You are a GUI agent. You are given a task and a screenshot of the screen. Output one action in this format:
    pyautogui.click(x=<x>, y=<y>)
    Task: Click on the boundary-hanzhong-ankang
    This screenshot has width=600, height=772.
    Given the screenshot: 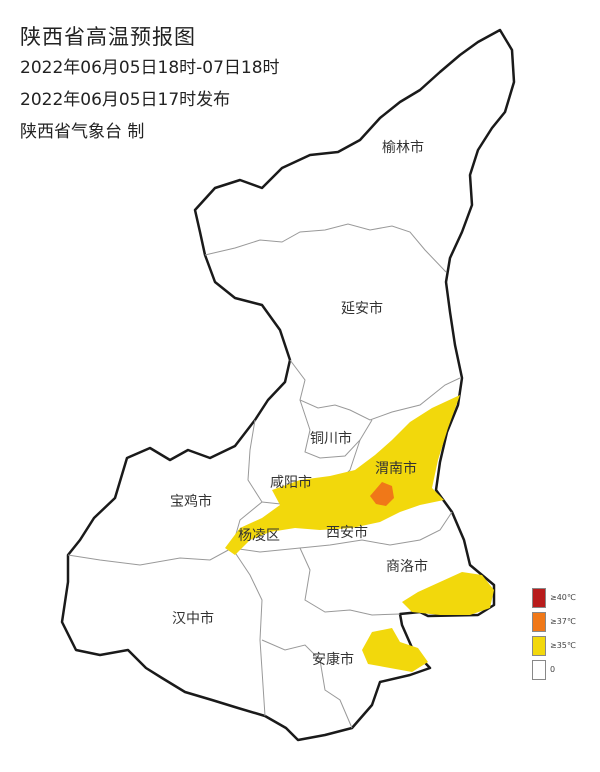 What is the action you would take?
    pyautogui.click(x=248, y=632)
    